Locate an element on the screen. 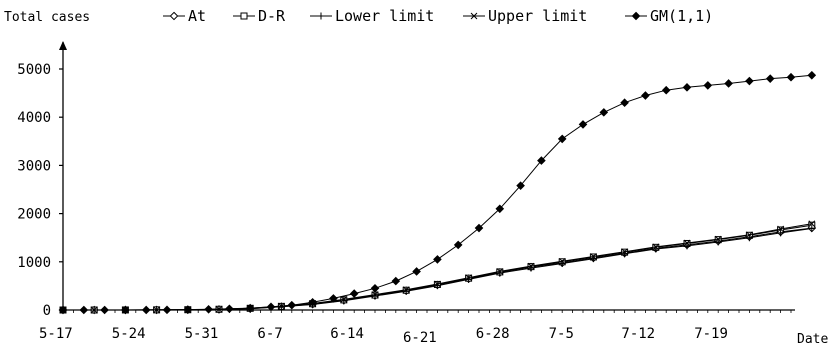 This screenshot has height=350, width=834. legend-item: Lower limit is located at coordinates (372, 16).